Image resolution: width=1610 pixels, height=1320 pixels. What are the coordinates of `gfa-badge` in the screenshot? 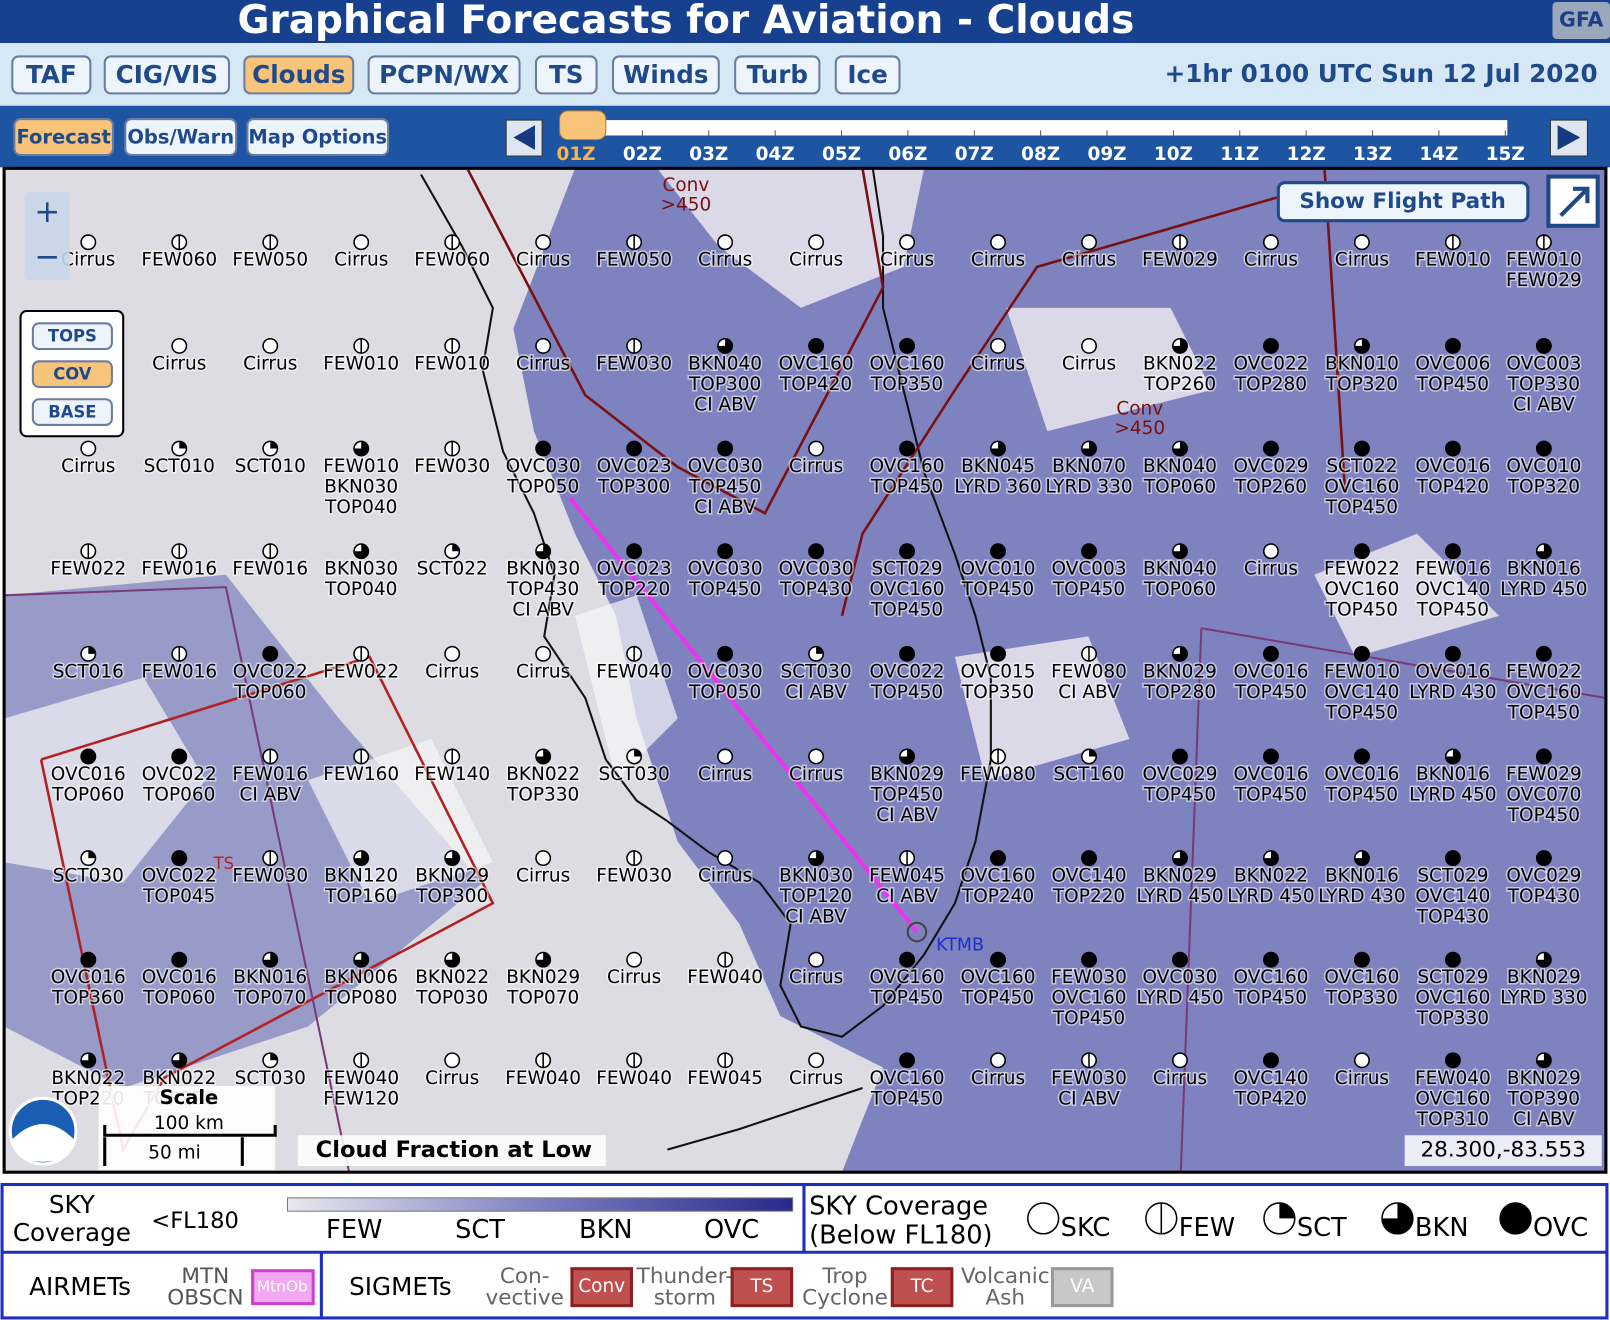 It's located at (1581, 21).